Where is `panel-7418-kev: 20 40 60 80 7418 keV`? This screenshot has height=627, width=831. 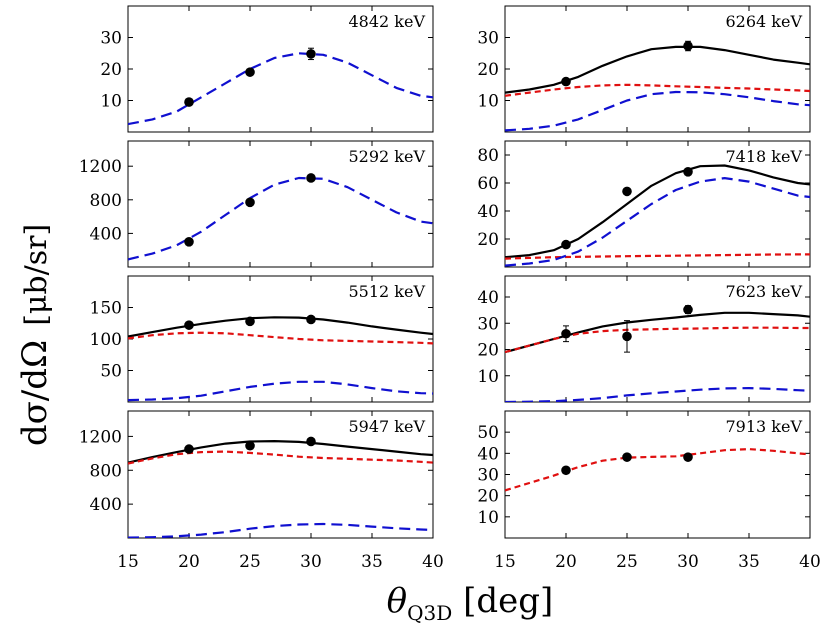
panel-7418-kev: 20 40 60 80 7418 keV is located at coordinates (644, 204).